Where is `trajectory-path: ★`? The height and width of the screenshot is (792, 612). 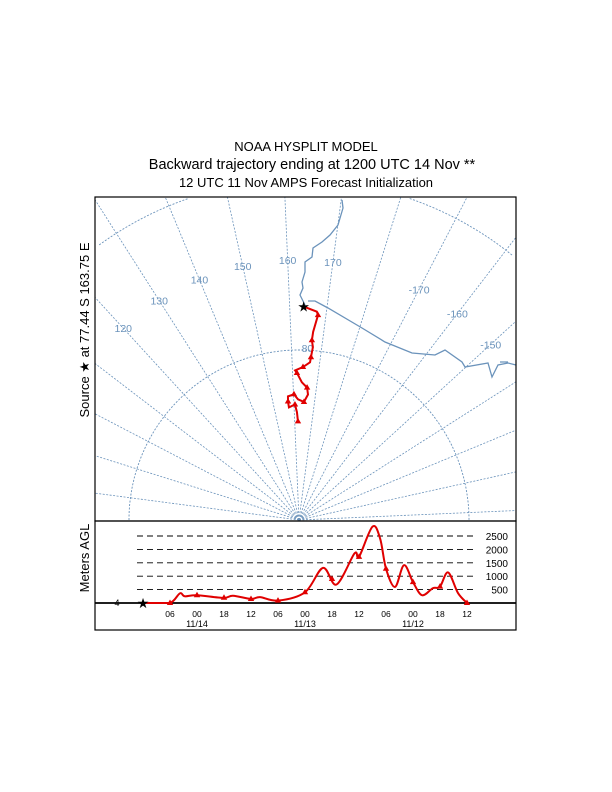 trajectory-path: ★ is located at coordinates (303, 361).